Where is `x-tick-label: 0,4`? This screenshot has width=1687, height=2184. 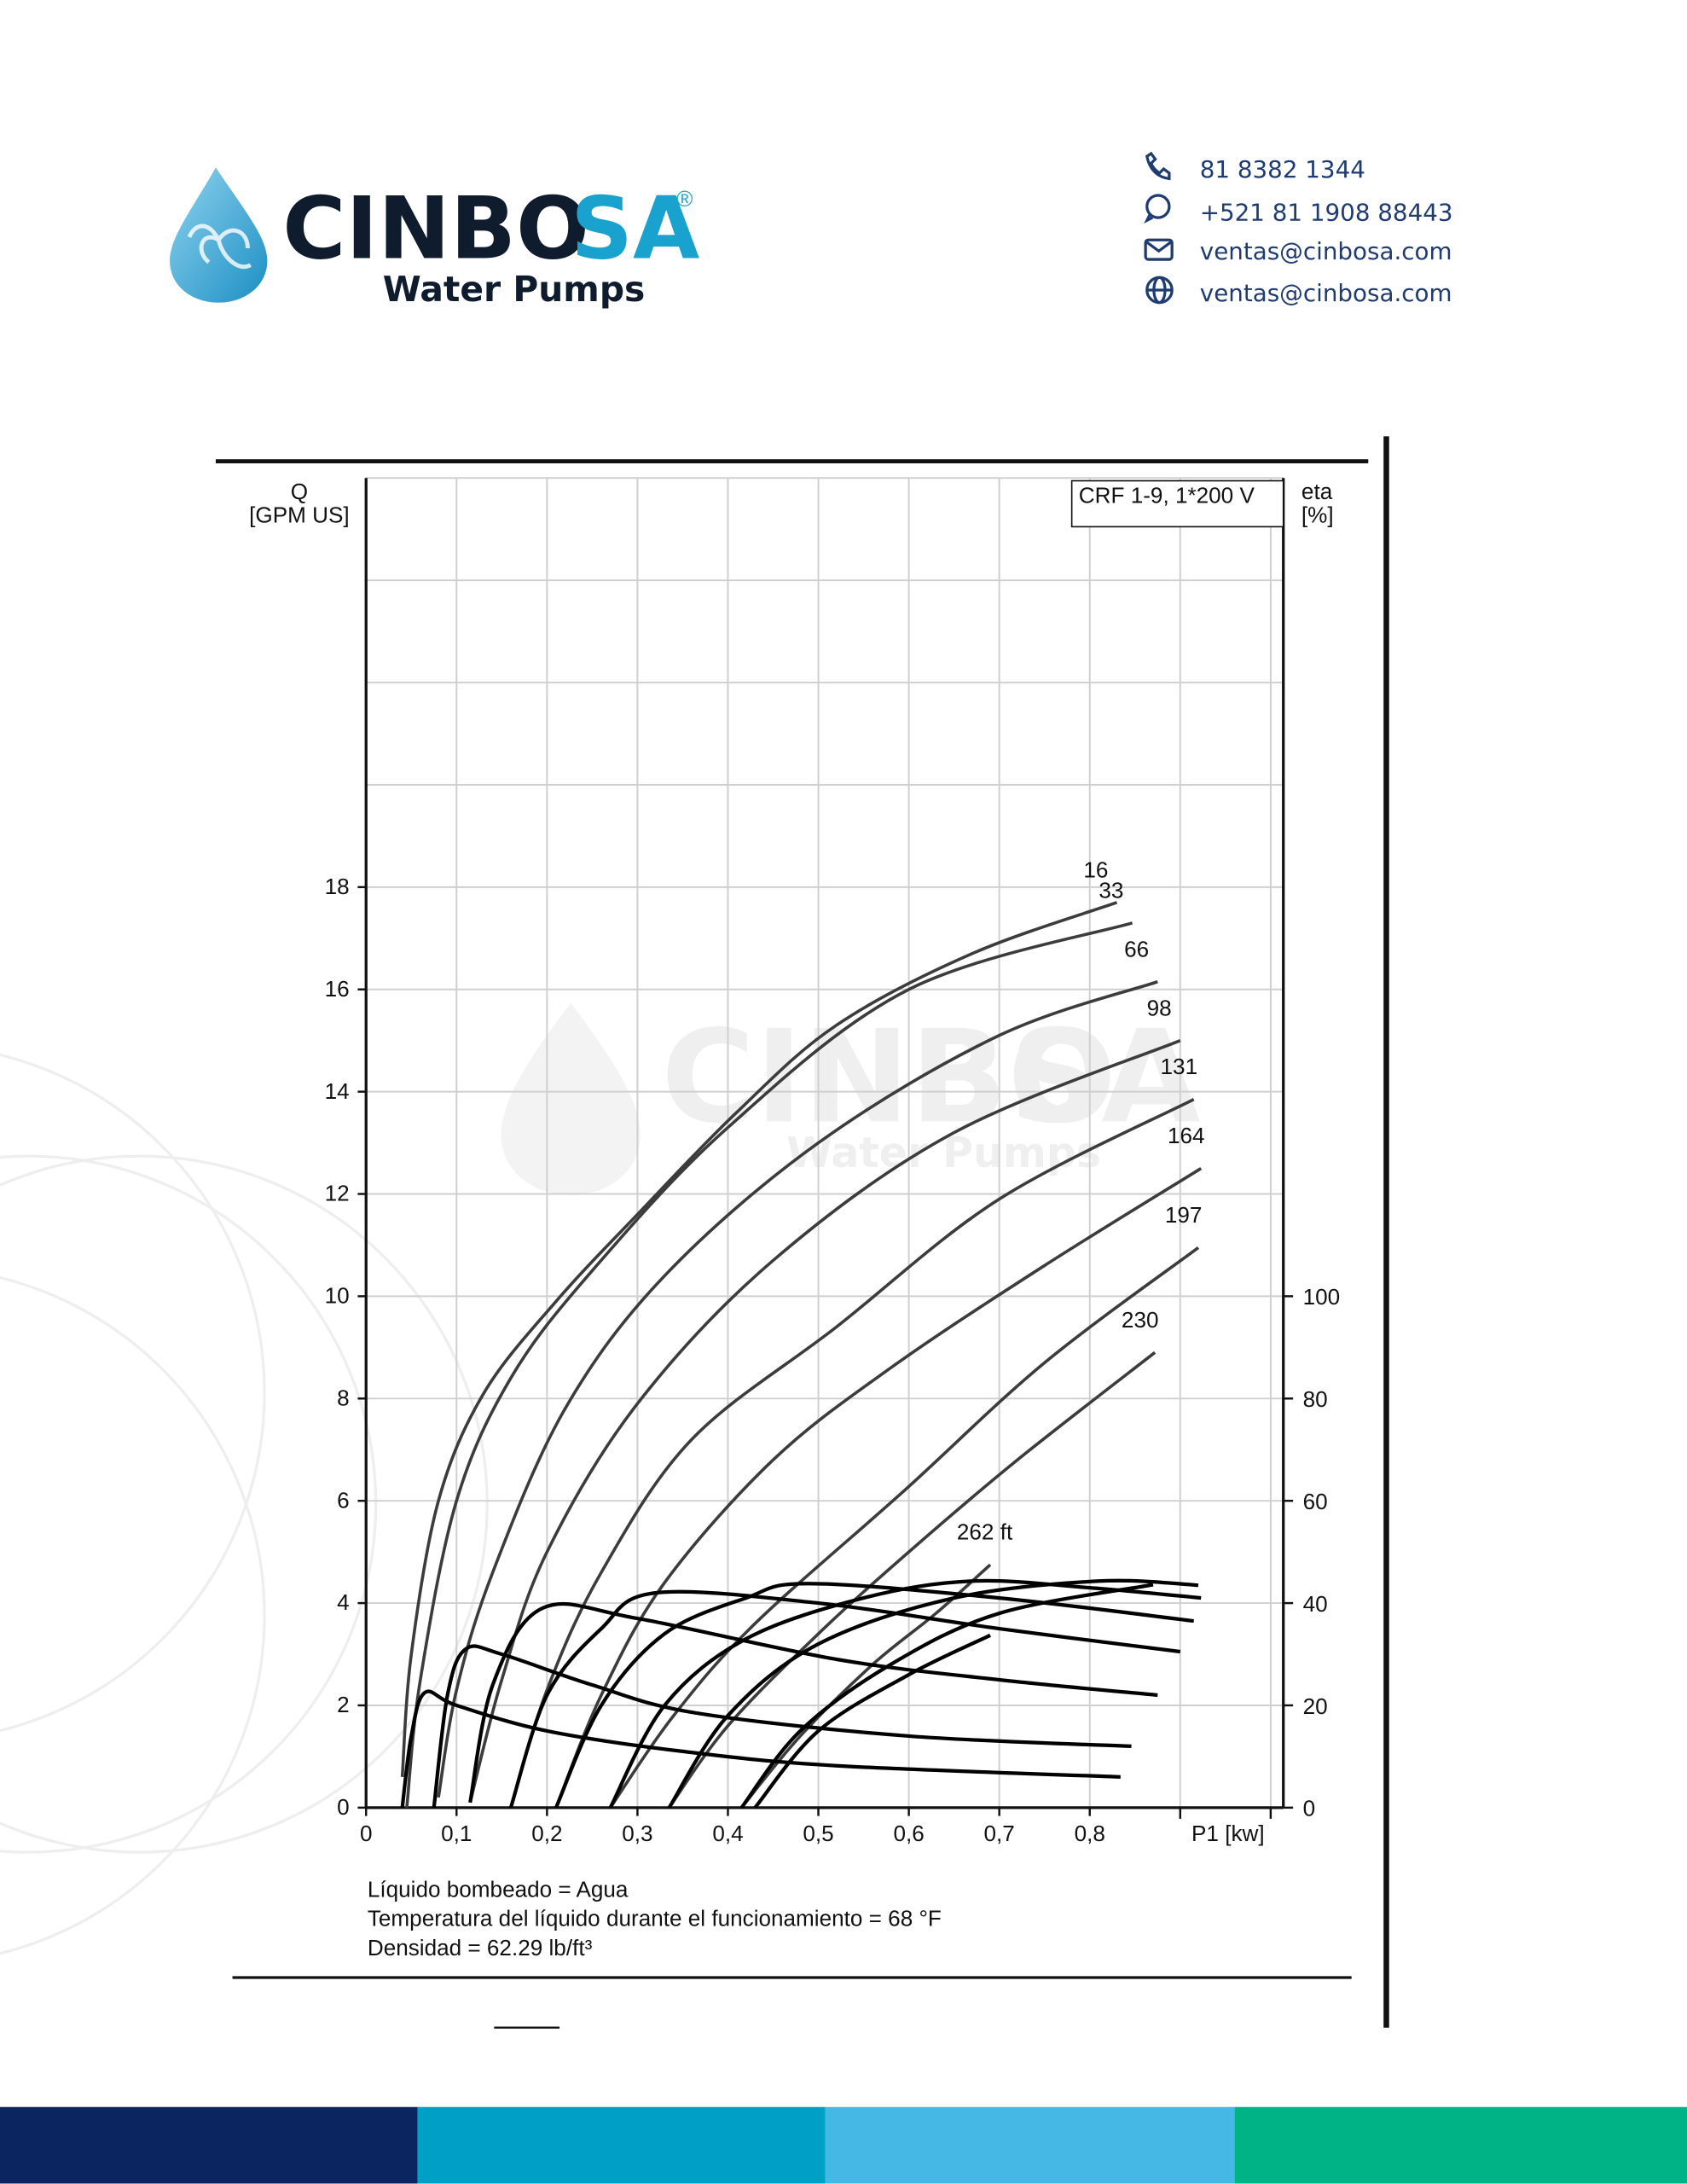 x-tick-label: 0,4 is located at coordinates (728, 1833).